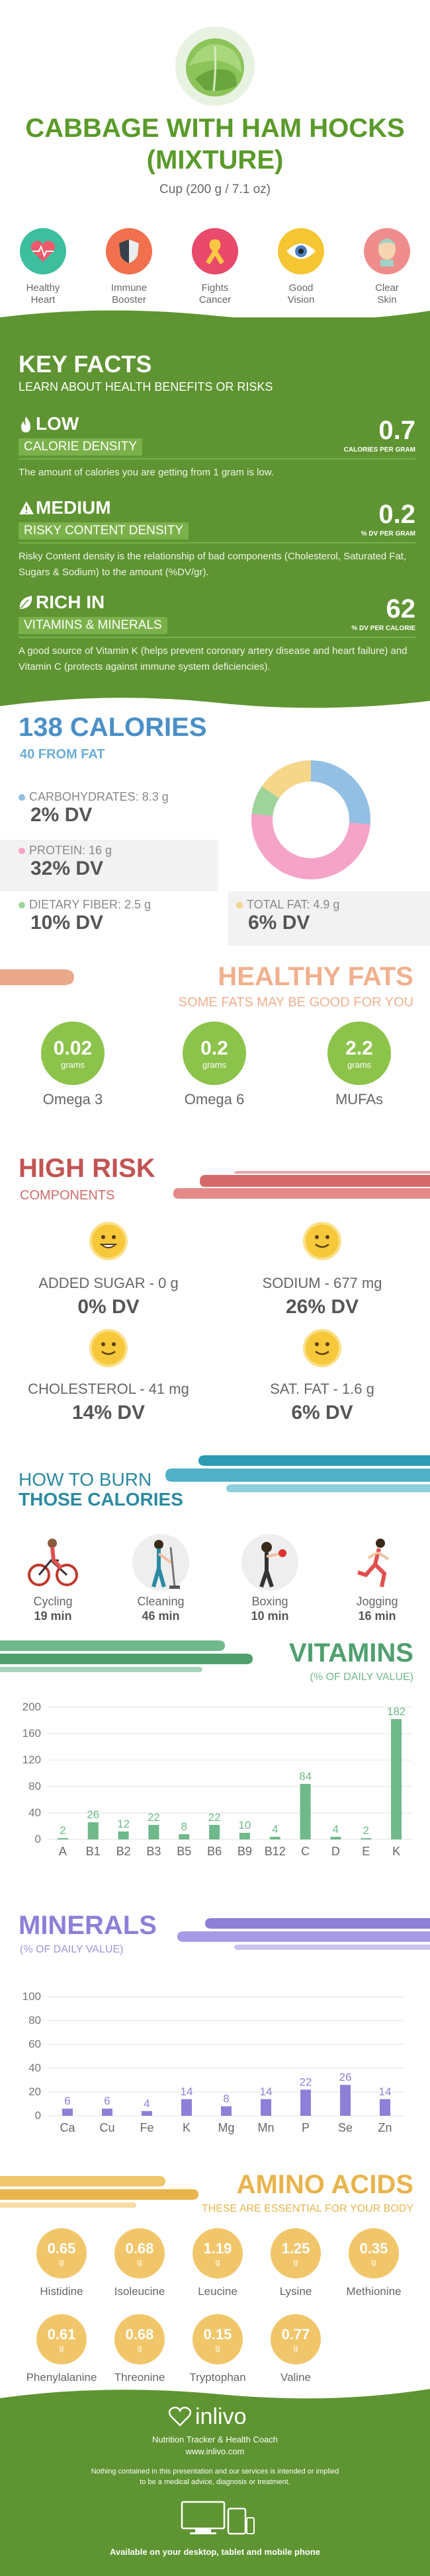 This screenshot has height=2576, width=430. I want to click on risk-dv: 26% DV, so click(322, 1307).